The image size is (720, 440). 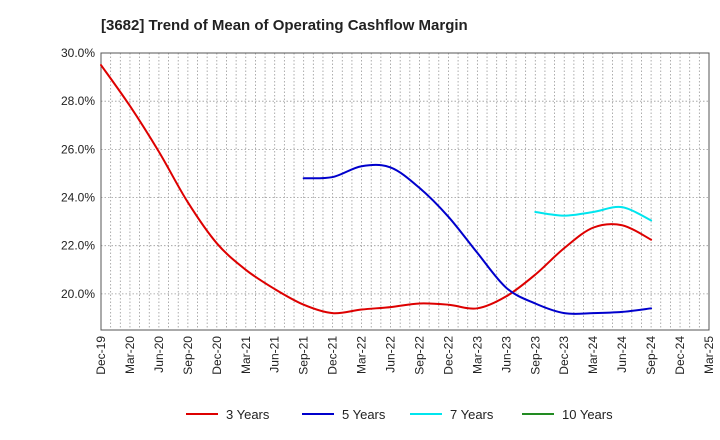 I want to click on x-tick-label: Jun-21, so click(x=275, y=354).